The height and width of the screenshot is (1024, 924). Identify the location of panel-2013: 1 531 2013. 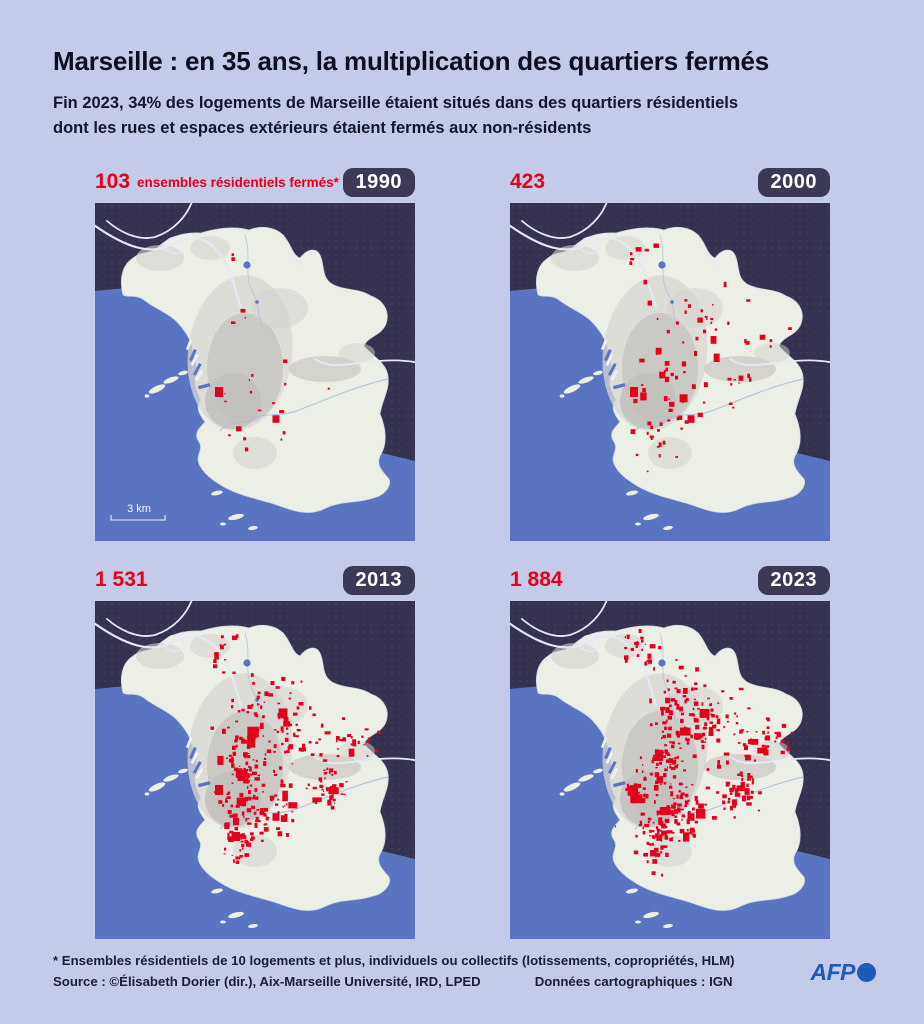
(255, 751).